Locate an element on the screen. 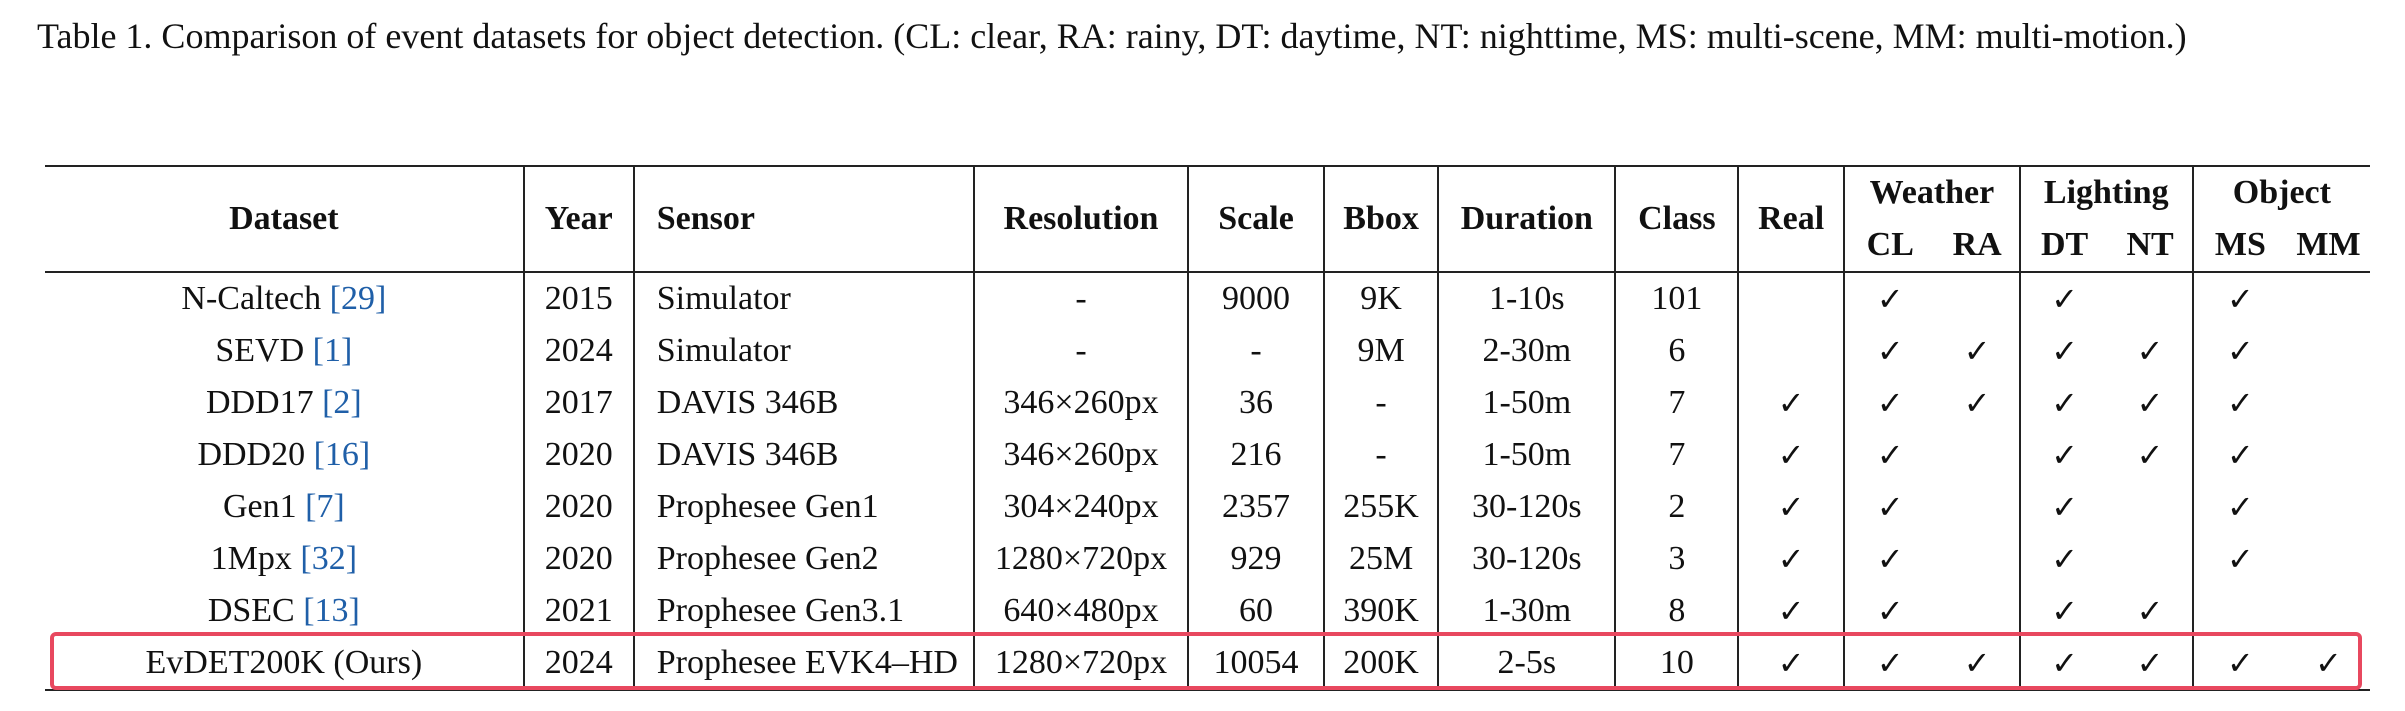  cell-year: 2024 is located at coordinates (578, 664).